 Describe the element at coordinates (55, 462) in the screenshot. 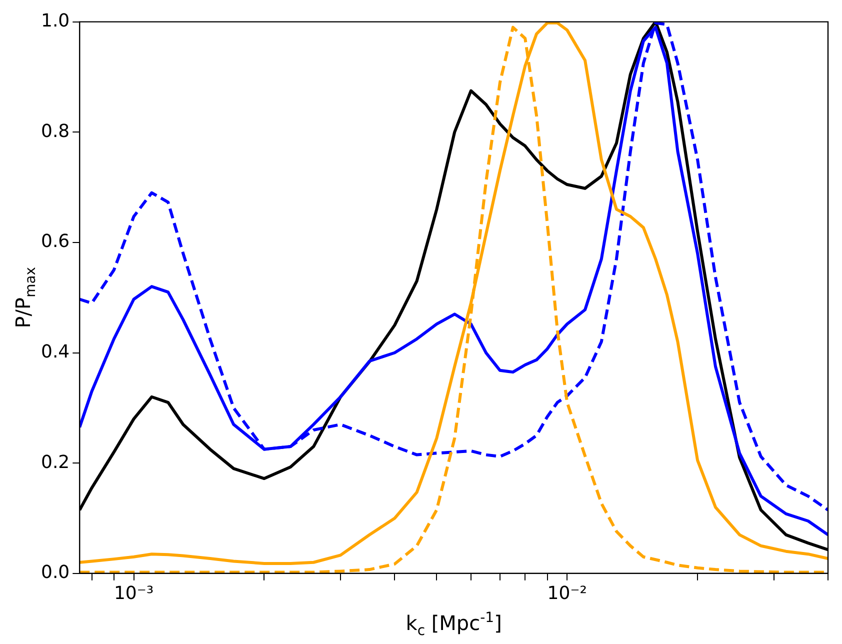

I see `y-tick-label: 0.2` at that location.